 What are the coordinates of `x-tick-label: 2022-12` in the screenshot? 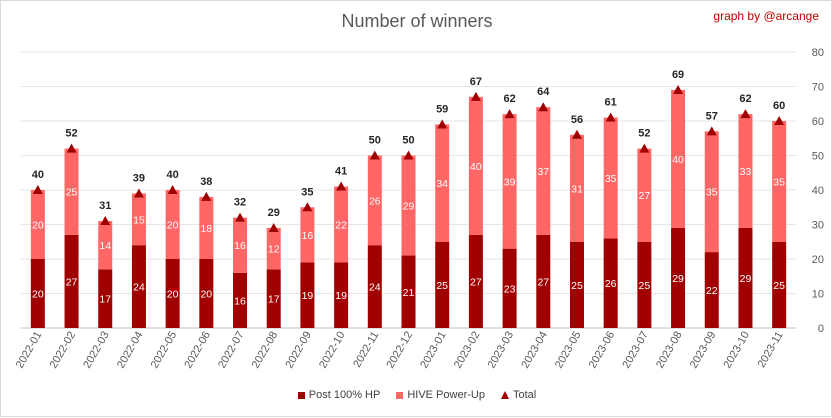 It's located at (400, 350).